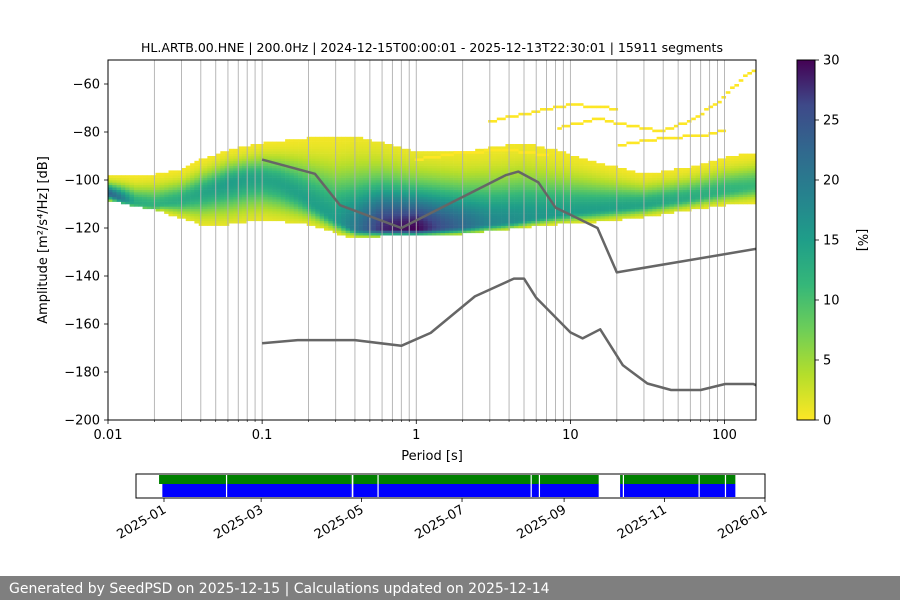  I want to click on y-tick-label: −180, so click(82, 373).